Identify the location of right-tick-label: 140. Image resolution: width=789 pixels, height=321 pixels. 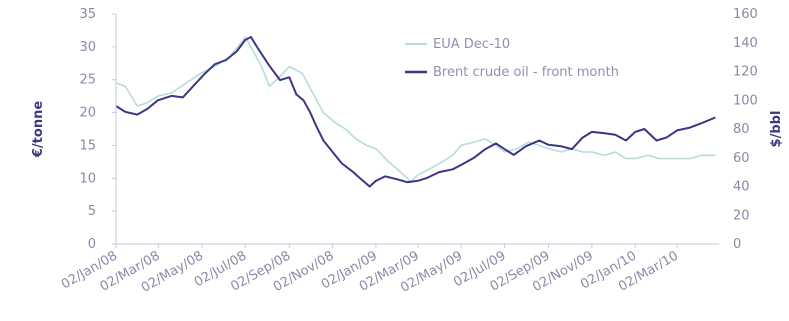
(745, 43).